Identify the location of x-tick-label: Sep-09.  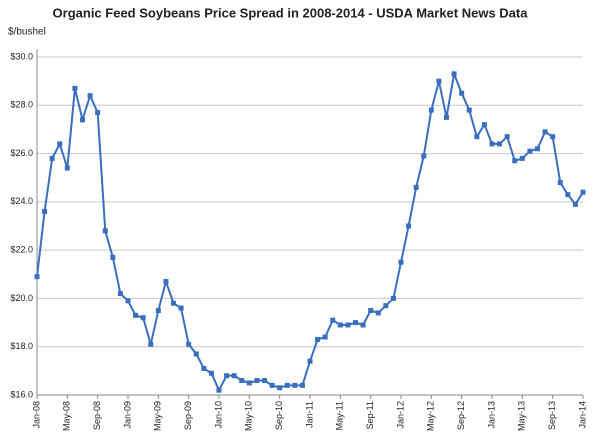
(188, 415).